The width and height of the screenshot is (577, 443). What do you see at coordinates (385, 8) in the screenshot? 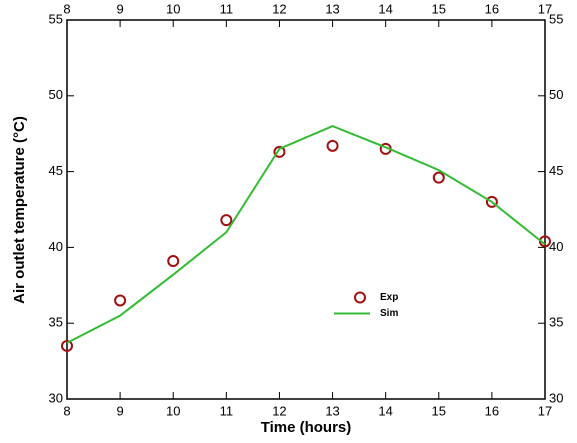
I see `x-tick-label-top: 14` at bounding box center [385, 8].